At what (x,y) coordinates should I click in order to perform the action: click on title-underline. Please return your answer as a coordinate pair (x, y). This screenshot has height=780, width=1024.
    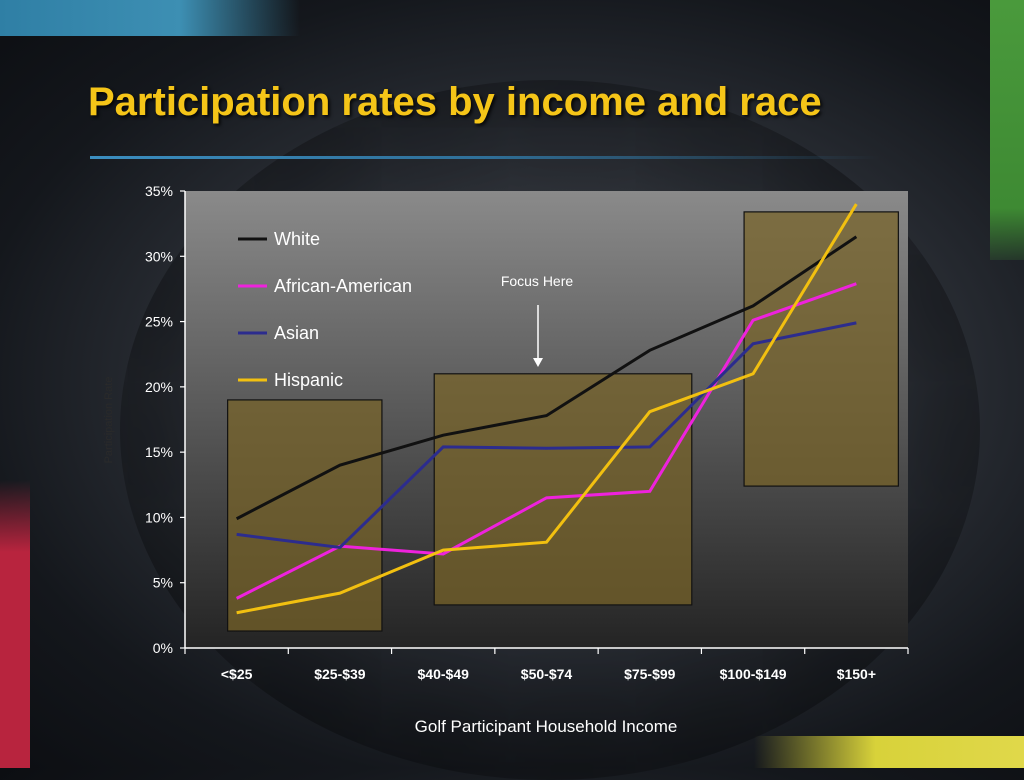
    Looking at the image, I should click on (485, 157).